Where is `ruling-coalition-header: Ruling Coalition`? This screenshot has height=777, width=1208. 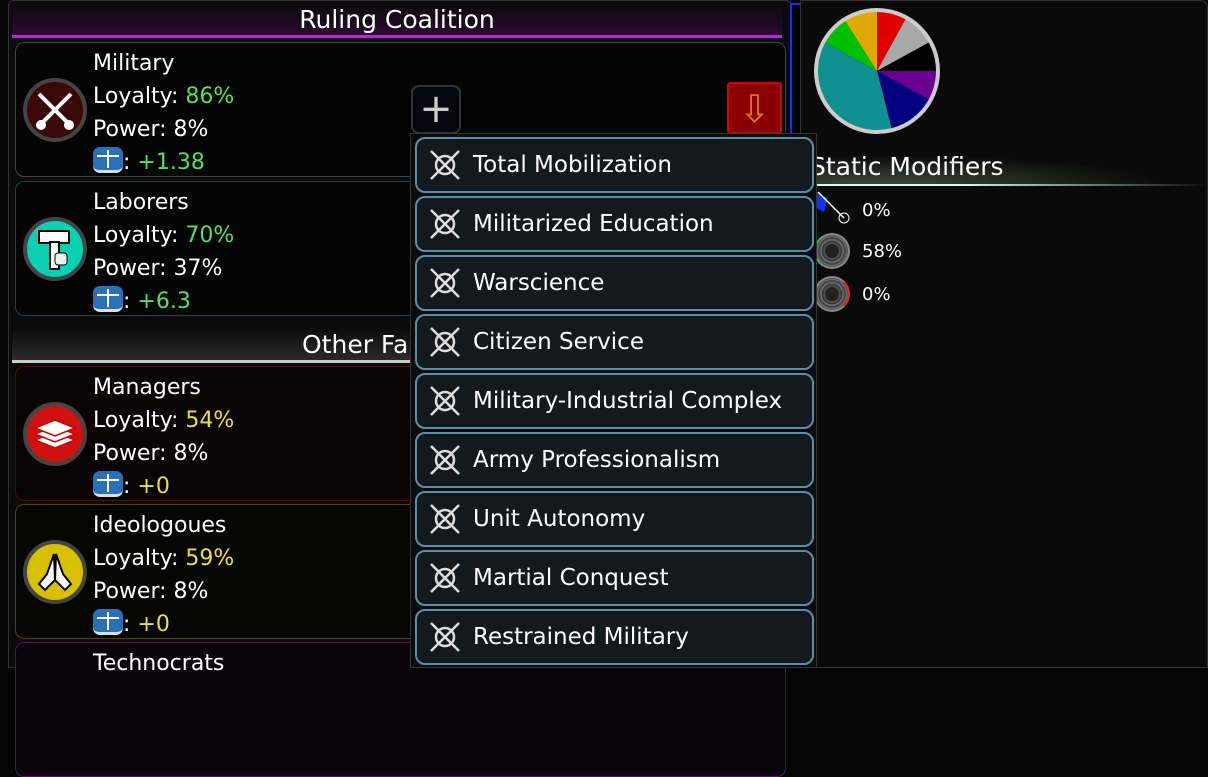
ruling-coalition-header: Ruling Coalition is located at coordinates (397, 20).